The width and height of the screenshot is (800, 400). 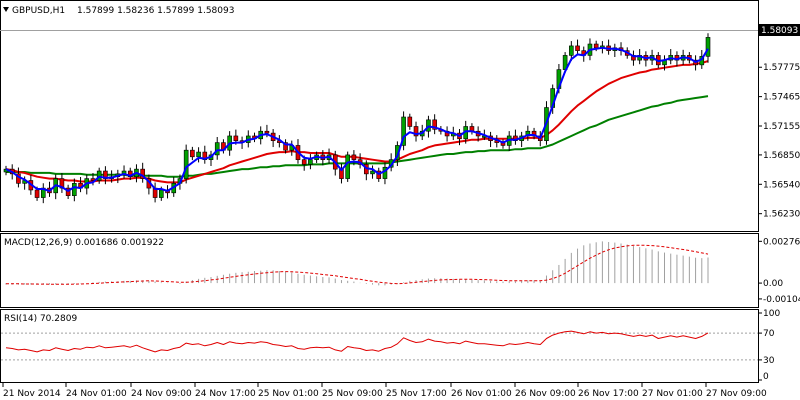 I want to click on rsi-tick-label: 100, so click(x=771, y=314).